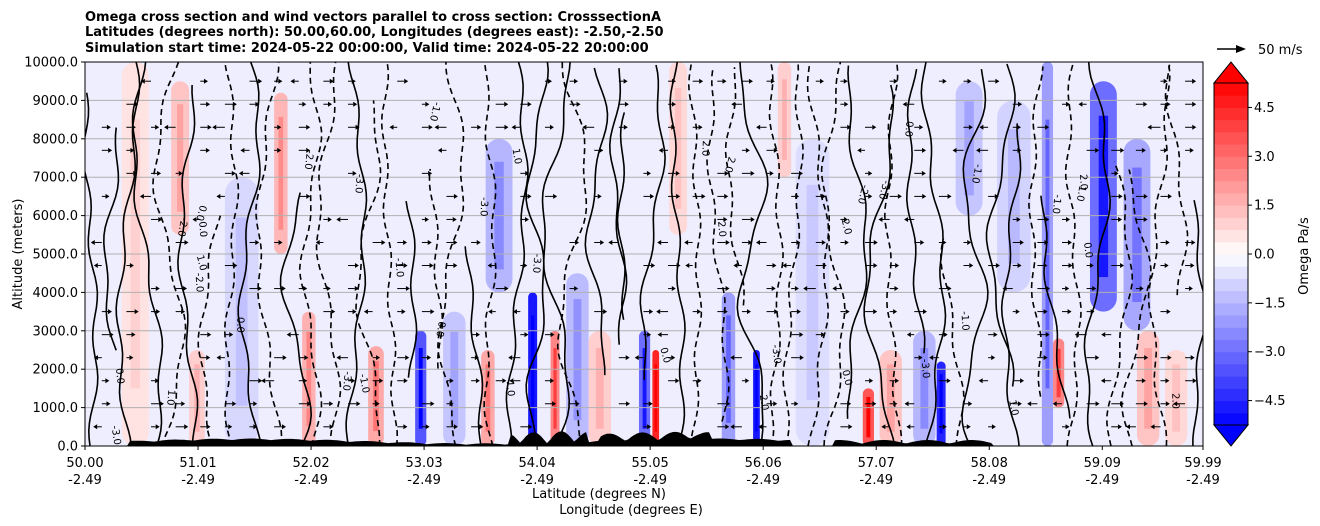 The height and width of the screenshot is (526, 1320). Describe the element at coordinates (510, 388) in the screenshot. I see `contour-label-26: 1.0` at that location.